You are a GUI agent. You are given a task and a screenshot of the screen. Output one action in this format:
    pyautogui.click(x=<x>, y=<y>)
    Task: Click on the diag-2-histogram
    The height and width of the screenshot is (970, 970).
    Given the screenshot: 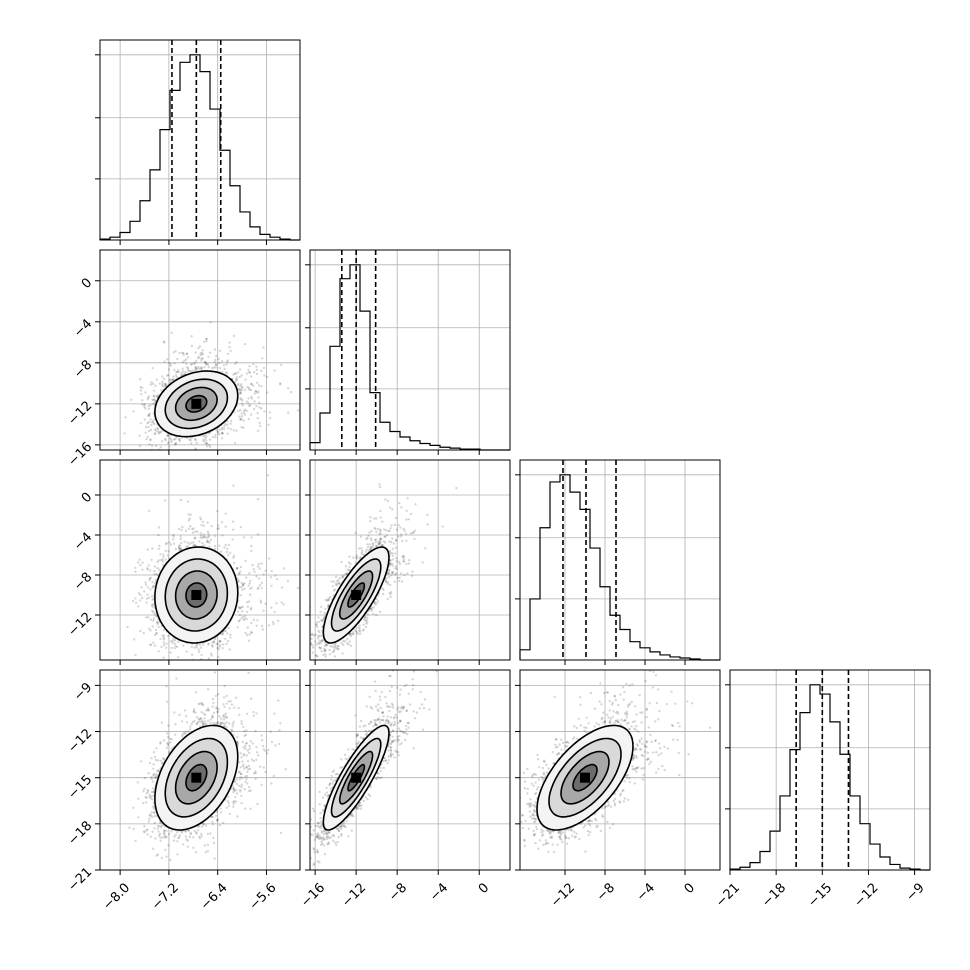 What is the action you would take?
    pyautogui.click(x=619, y=567)
    